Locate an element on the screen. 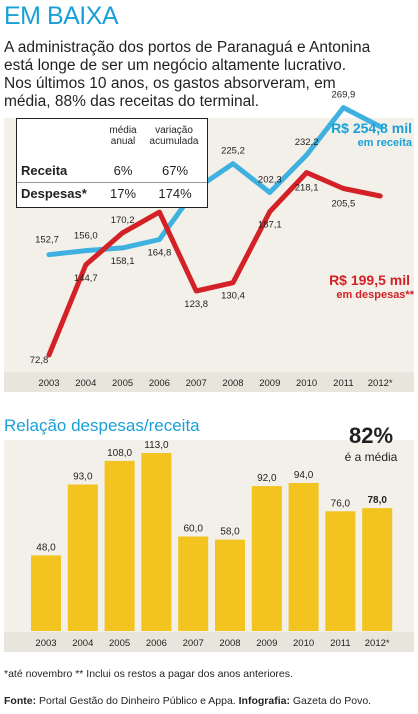  data-label: 78,0 is located at coordinates (377, 500).